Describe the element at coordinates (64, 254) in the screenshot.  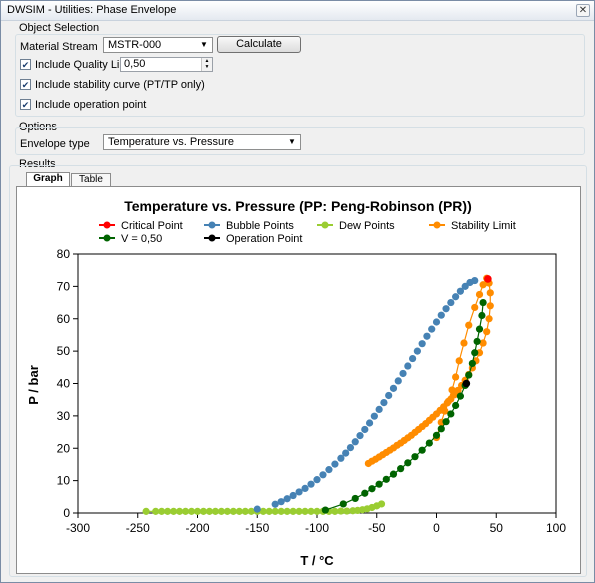
I see `y-tick-label: 80` at that location.